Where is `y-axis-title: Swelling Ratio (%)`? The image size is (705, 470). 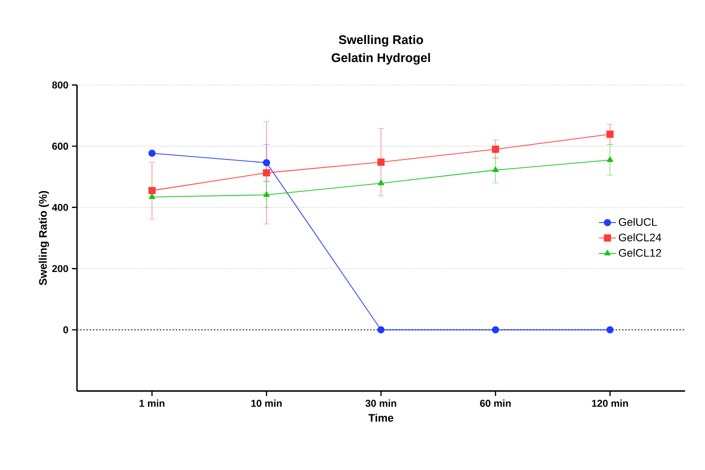 y-axis-title: Swelling Ratio (%) is located at coordinates (44, 238).